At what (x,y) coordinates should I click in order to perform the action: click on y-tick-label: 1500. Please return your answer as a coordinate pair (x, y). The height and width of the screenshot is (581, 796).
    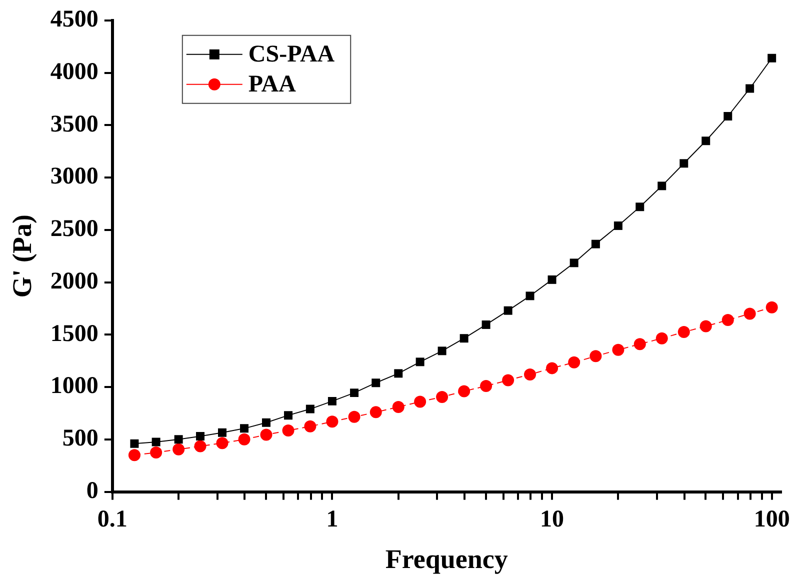
    Looking at the image, I should click on (74, 333).